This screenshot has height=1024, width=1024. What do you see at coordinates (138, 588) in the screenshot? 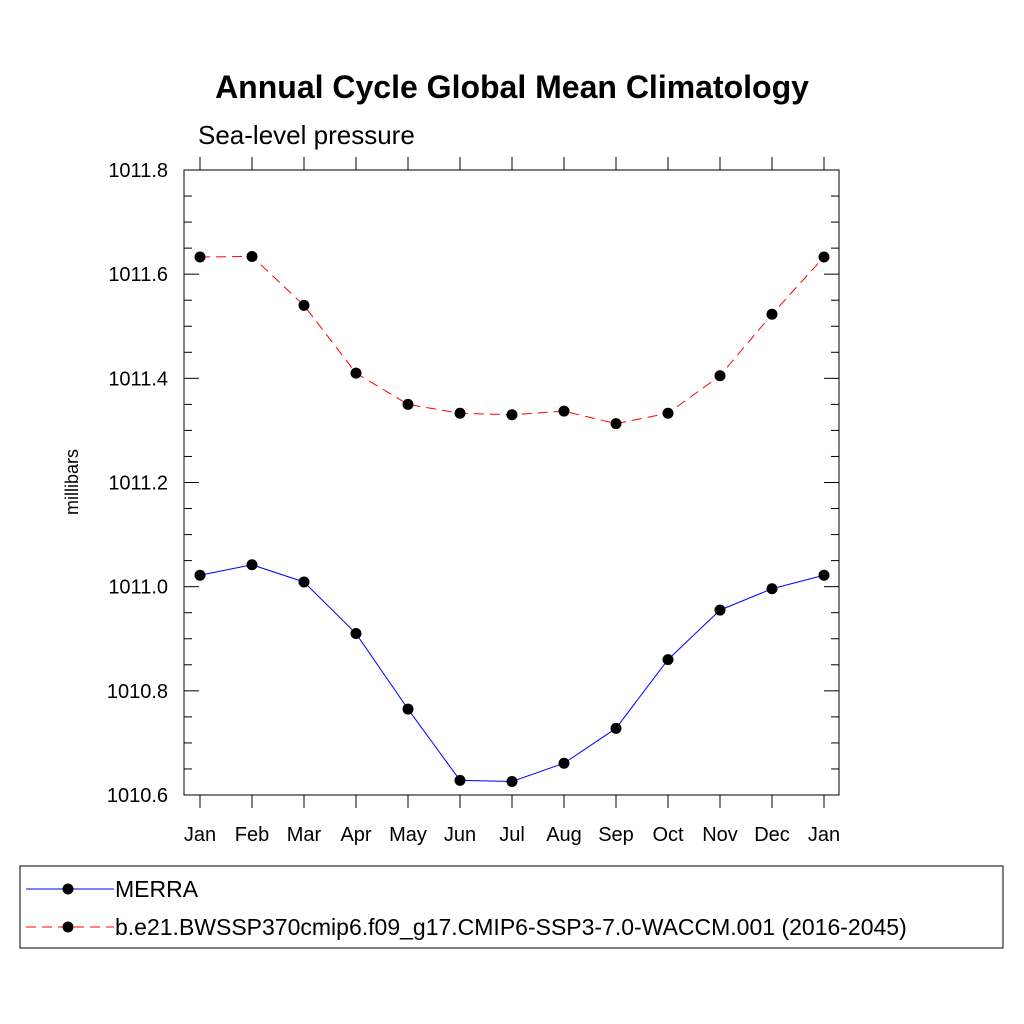
I see `y-tick-label: 1011.0` at bounding box center [138, 588].